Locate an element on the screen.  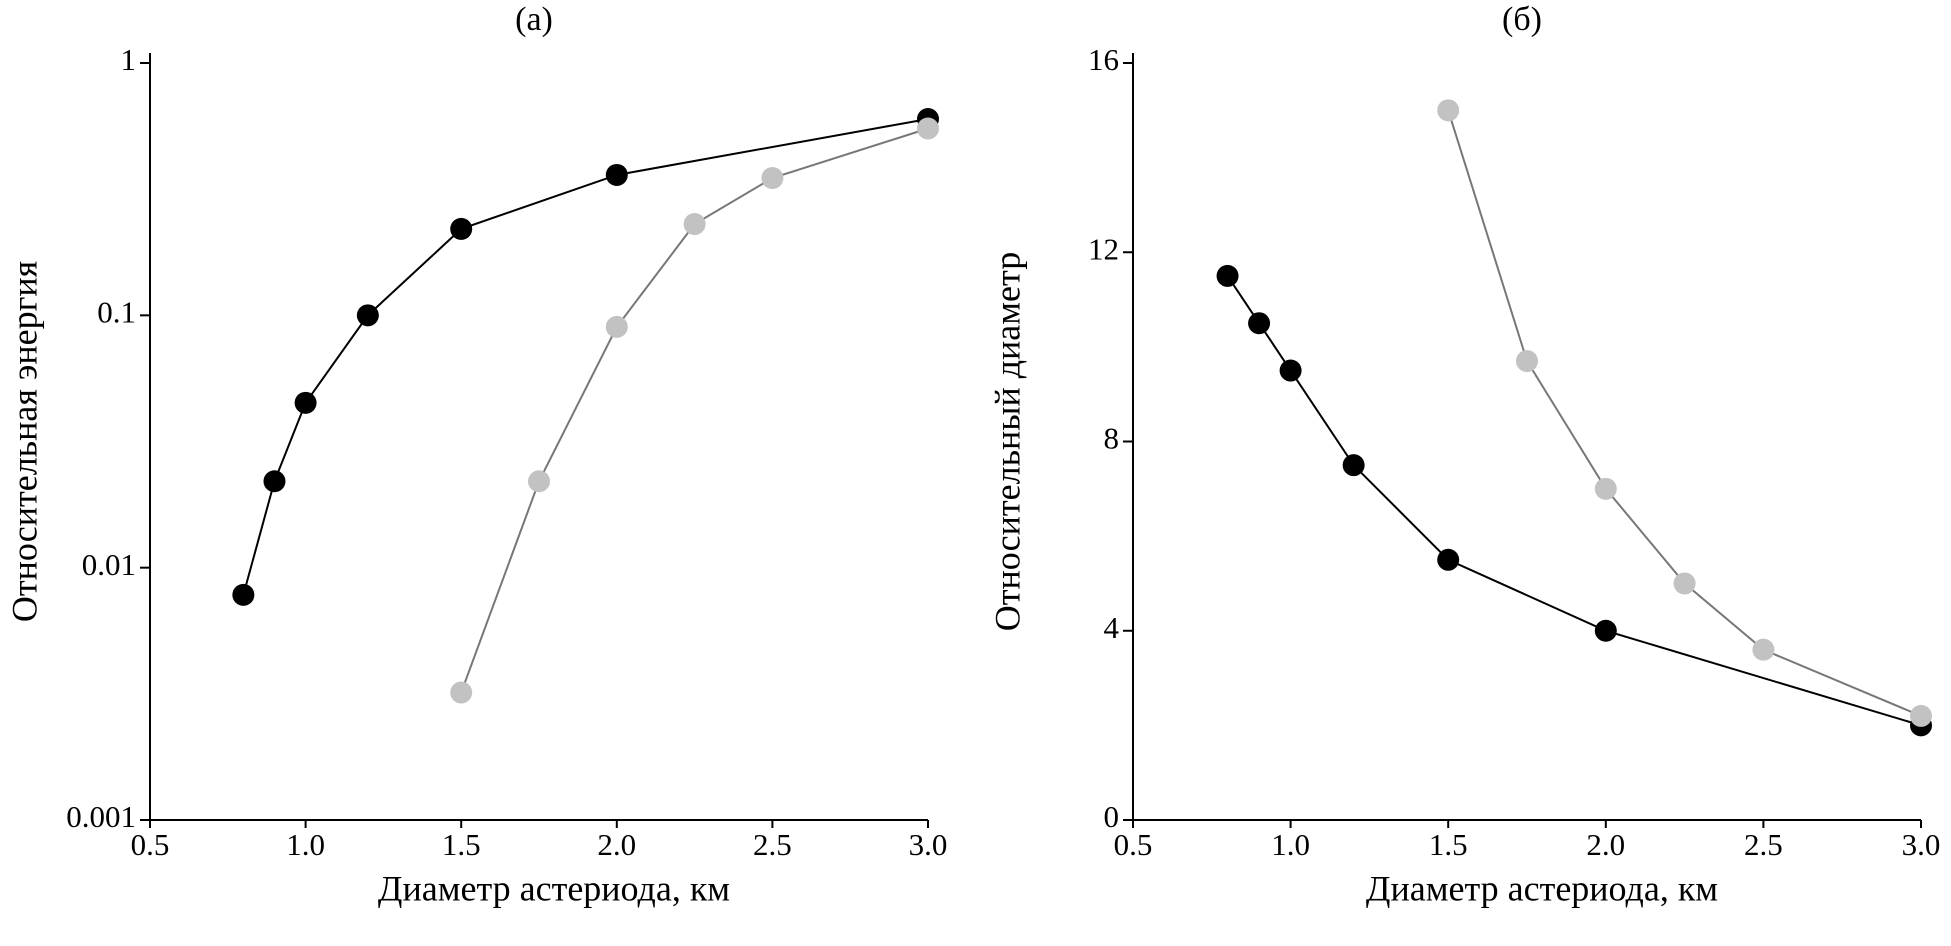
y-axis-label: Относительная энергия is located at coordinates (24, 441).